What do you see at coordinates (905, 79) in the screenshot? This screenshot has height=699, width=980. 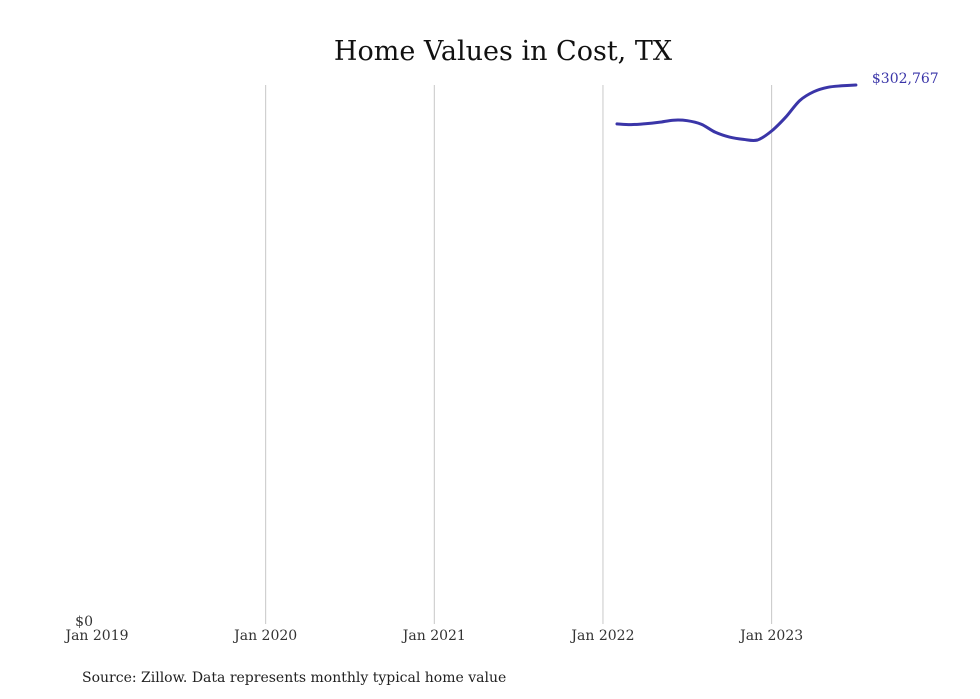 I see `end-value-label: $302,767` at bounding box center [905, 79].